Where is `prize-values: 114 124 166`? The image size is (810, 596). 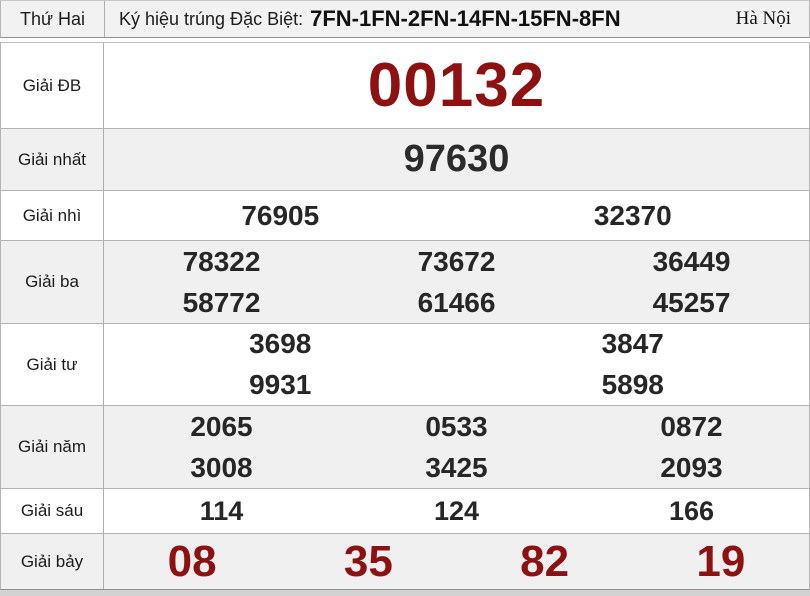
prize-values: 114 124 166 is located at coordinates (456, 511).